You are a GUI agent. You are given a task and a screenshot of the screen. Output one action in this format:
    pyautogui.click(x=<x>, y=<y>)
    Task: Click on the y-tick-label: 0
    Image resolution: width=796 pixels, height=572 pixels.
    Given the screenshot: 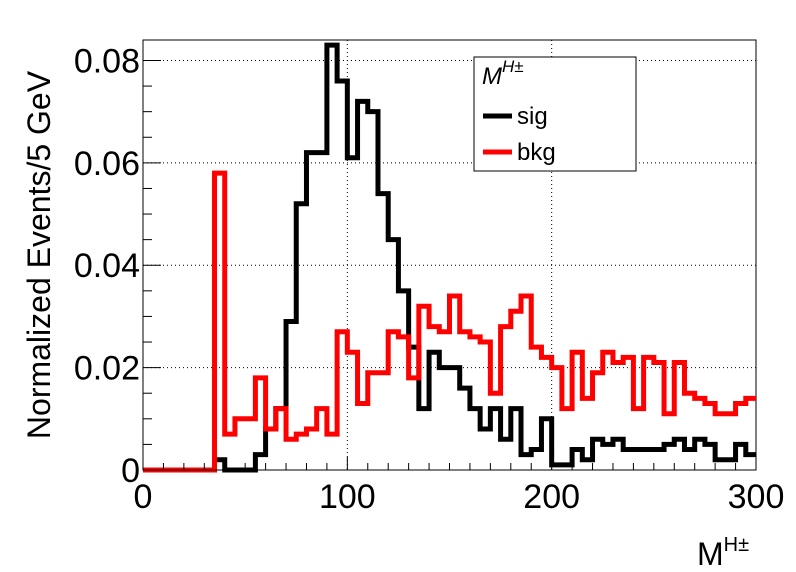 What is the action you would take?
    pyautogui.click(x=130, y=471)
    